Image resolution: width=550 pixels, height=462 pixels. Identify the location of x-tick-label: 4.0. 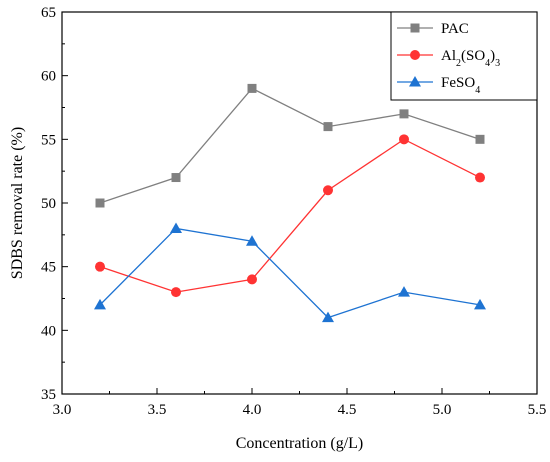
(252, 410).